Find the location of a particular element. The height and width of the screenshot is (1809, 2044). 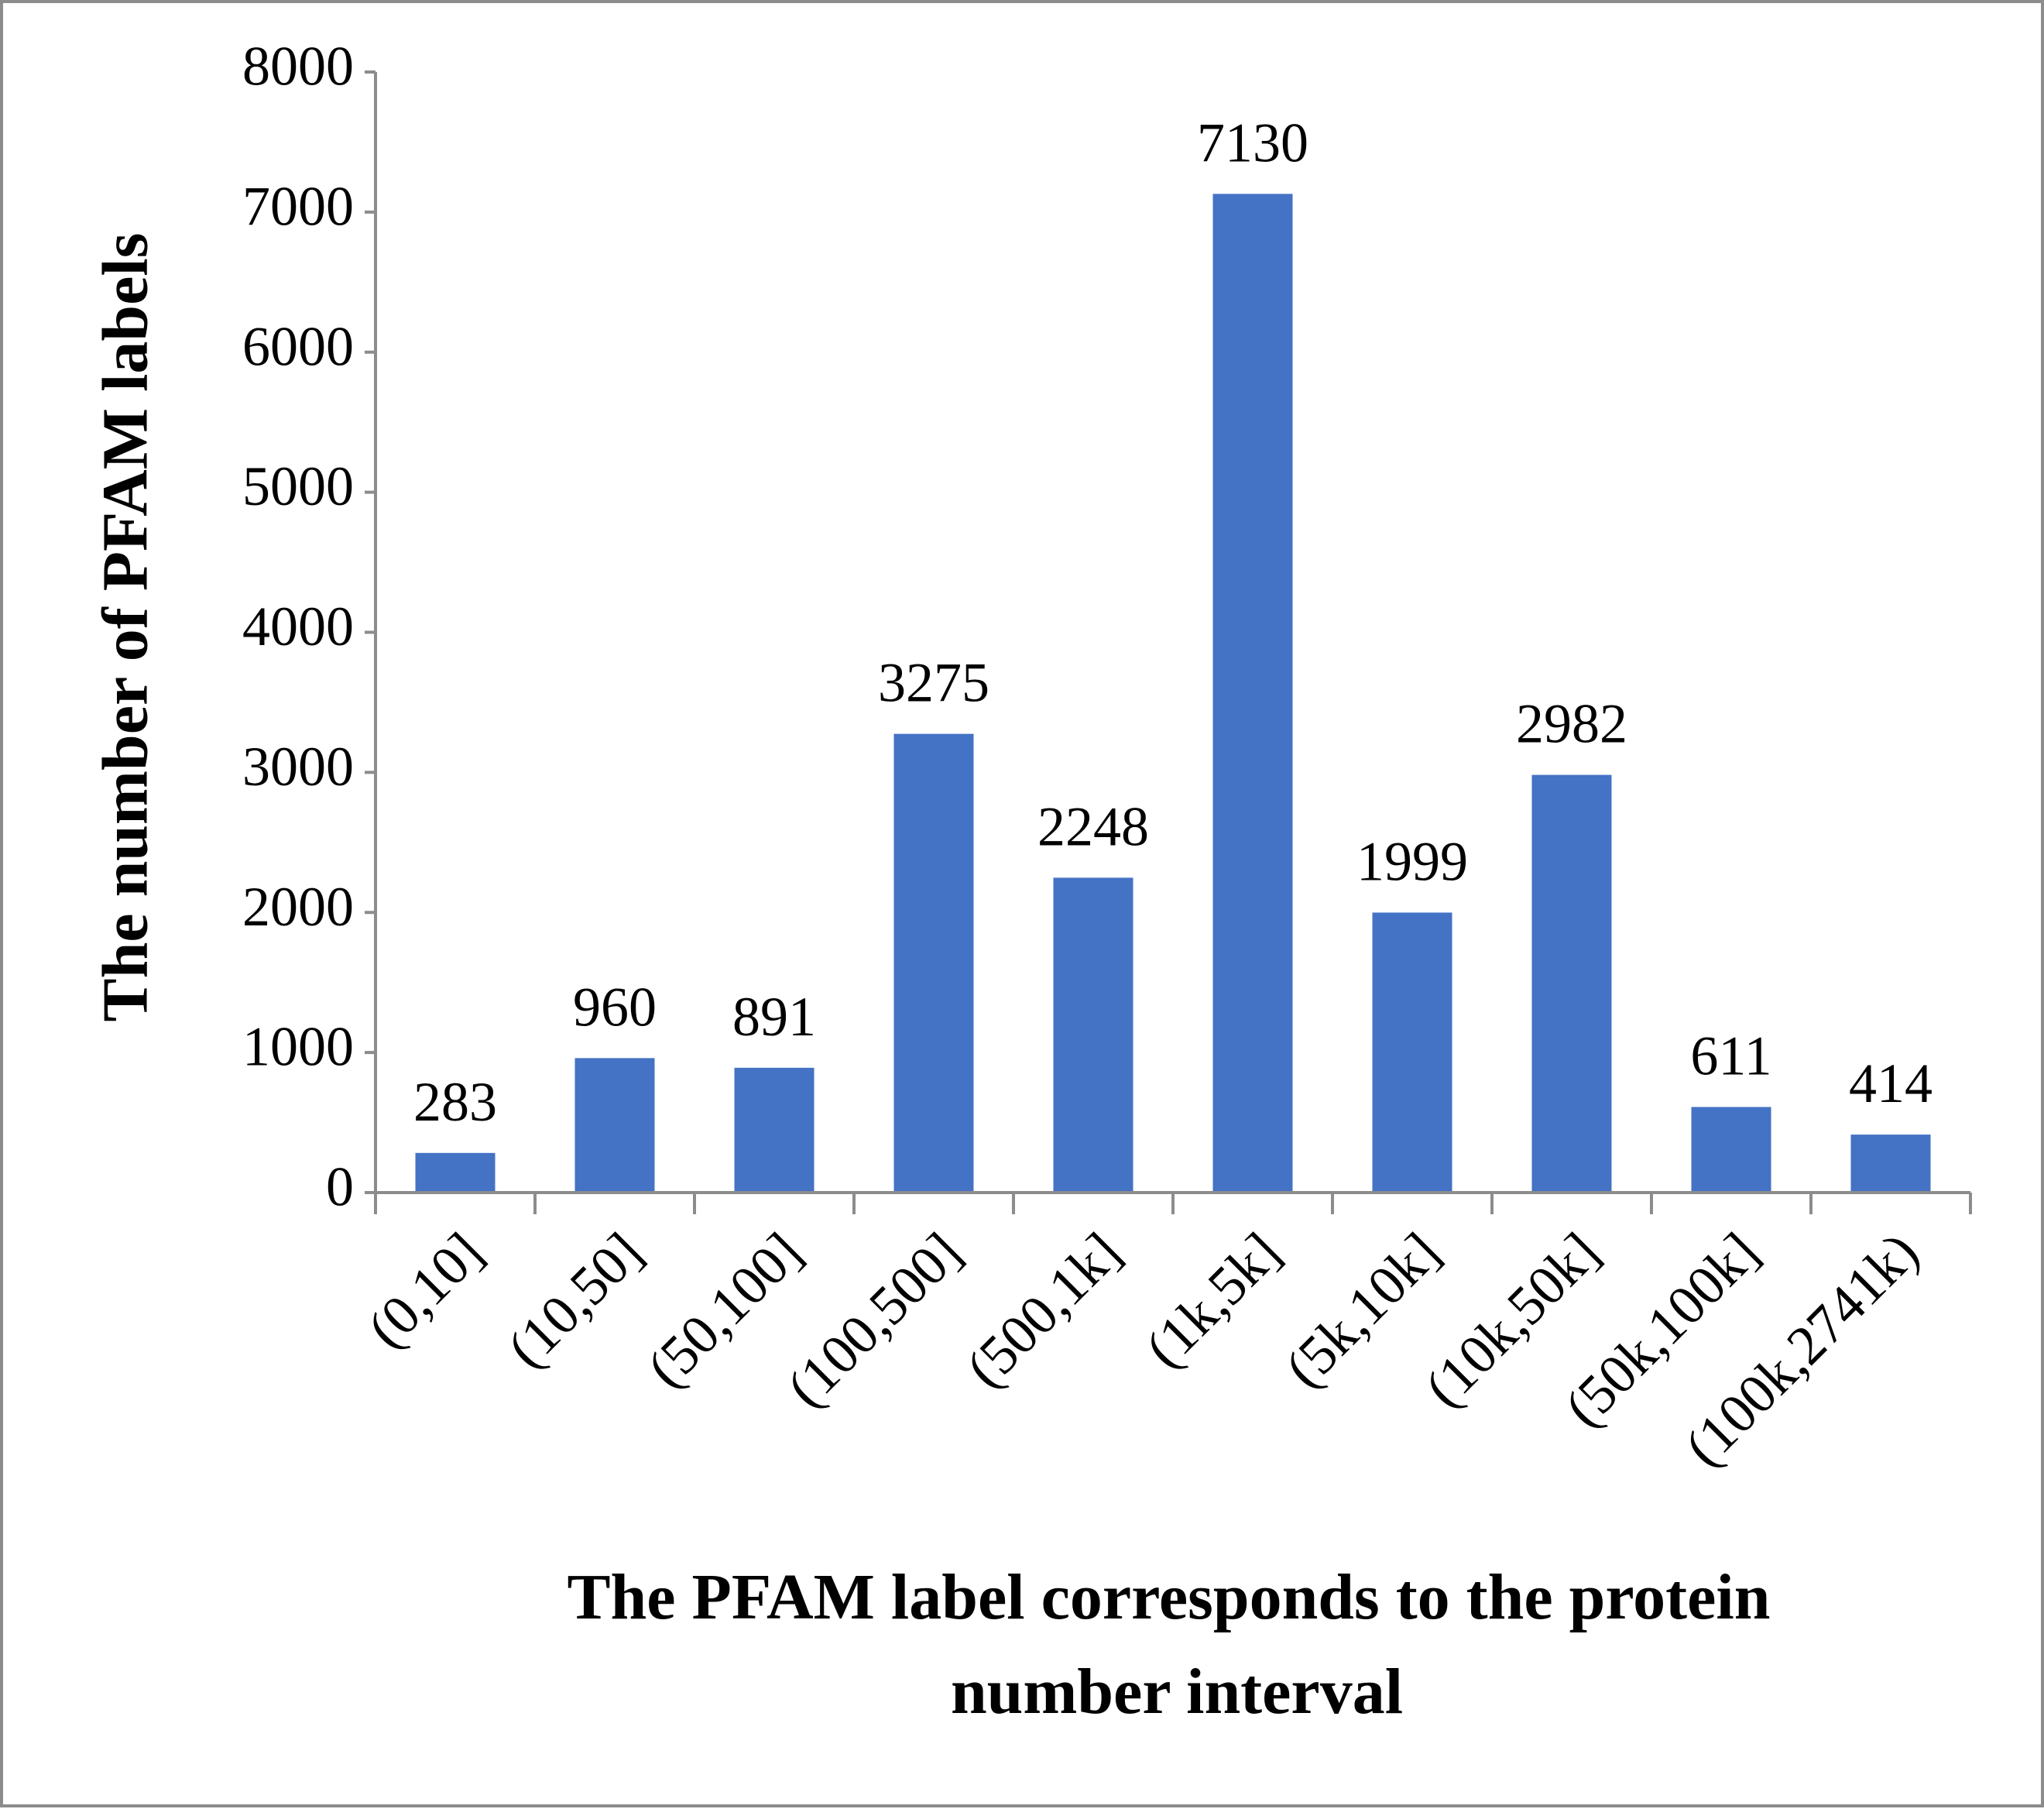

y-tick-label: 3000 is located at coordinates (298, 767).